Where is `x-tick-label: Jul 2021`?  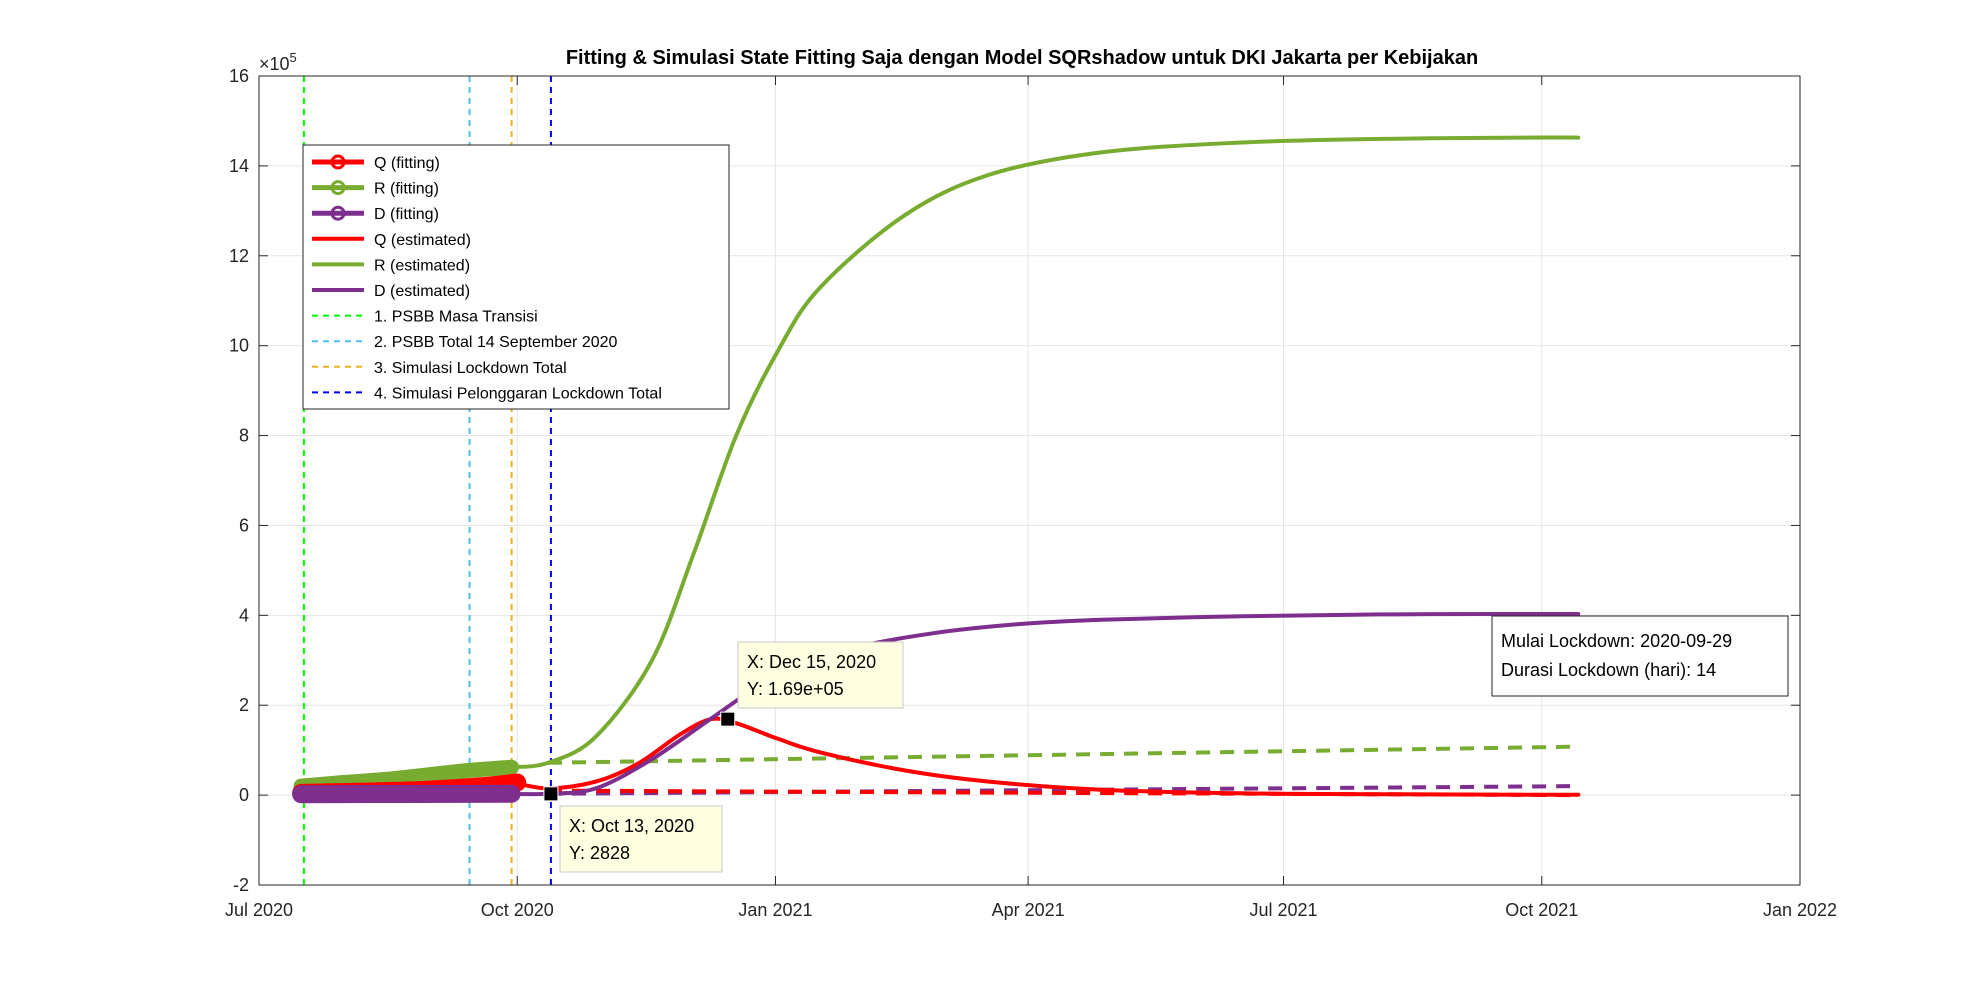
x-tick-label: Jul 2021 is located at coordinates (1283, 910).